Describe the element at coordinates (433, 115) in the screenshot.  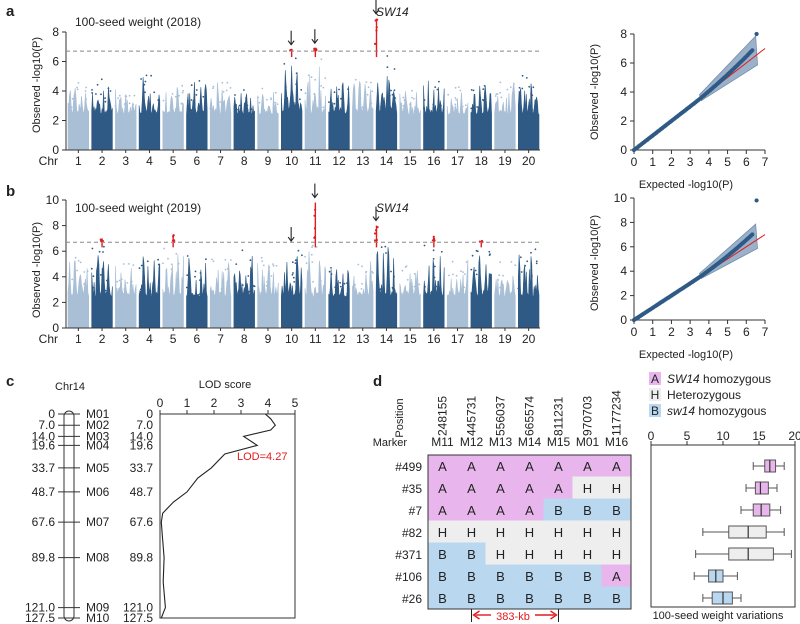
I see `manhattan-2018-chr-16-points` at that location.